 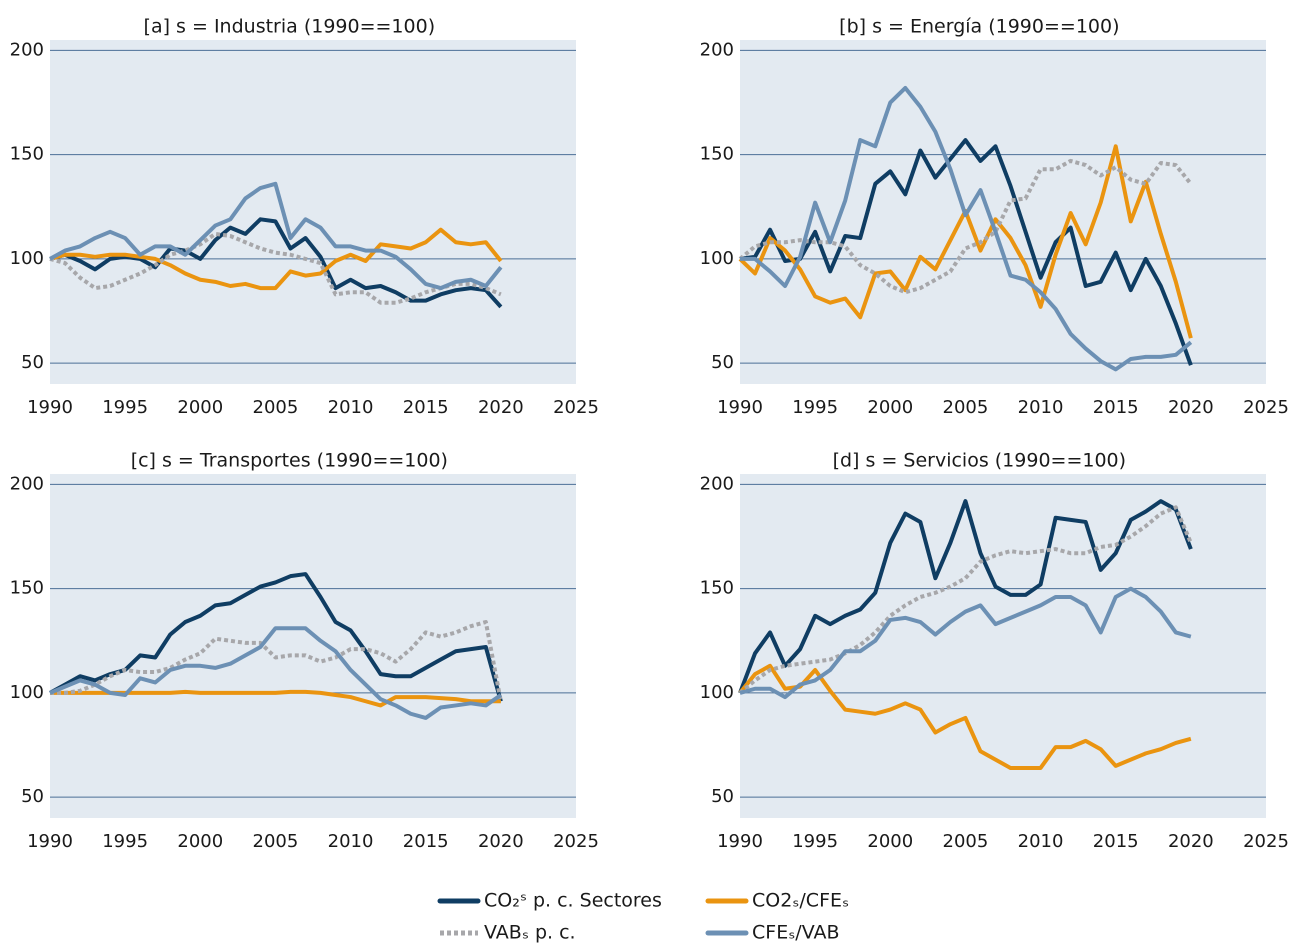 I want to click on legend-label: CFEₛ/VAB, so click(x=796, y=933).